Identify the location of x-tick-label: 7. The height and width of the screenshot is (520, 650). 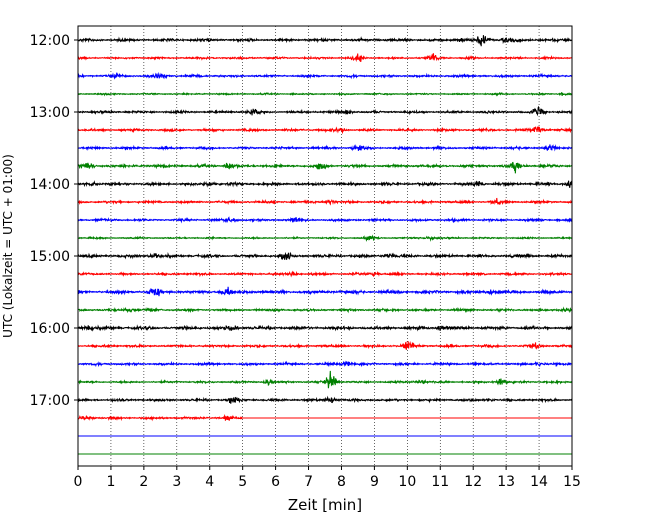
(308, 482).